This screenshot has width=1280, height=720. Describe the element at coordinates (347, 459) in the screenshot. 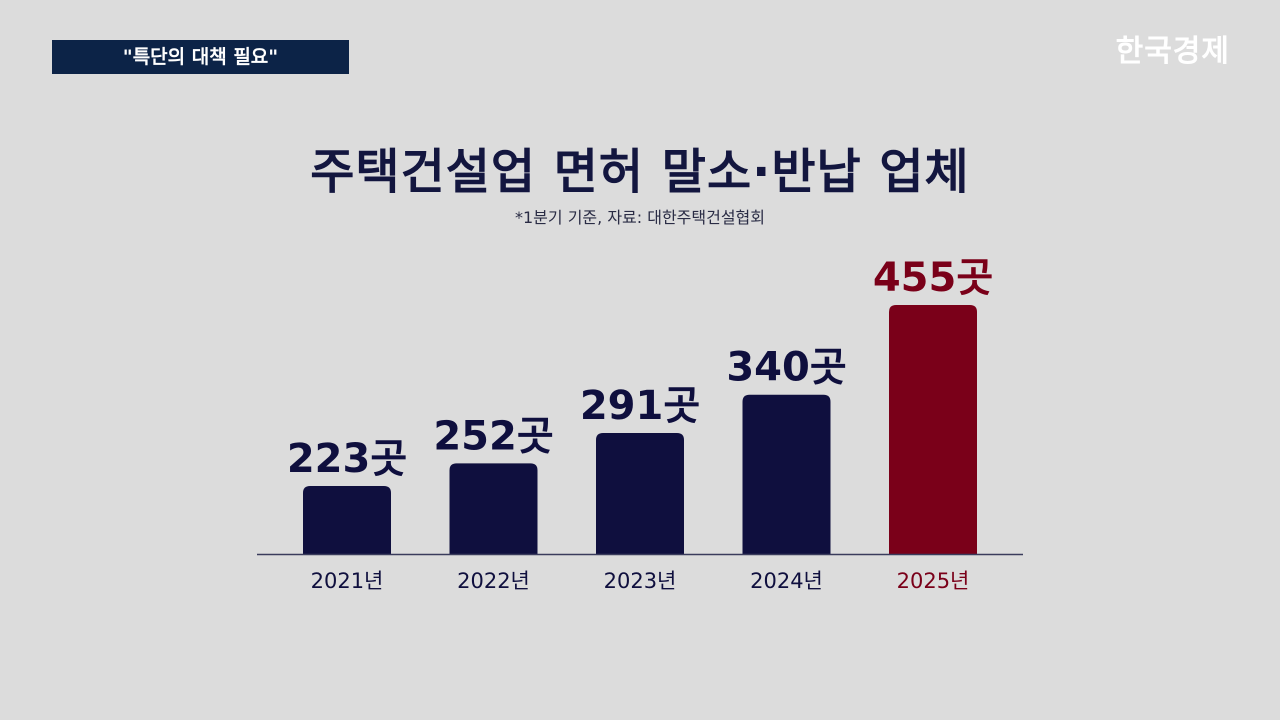

I see `value-label: 223곳` at that location.